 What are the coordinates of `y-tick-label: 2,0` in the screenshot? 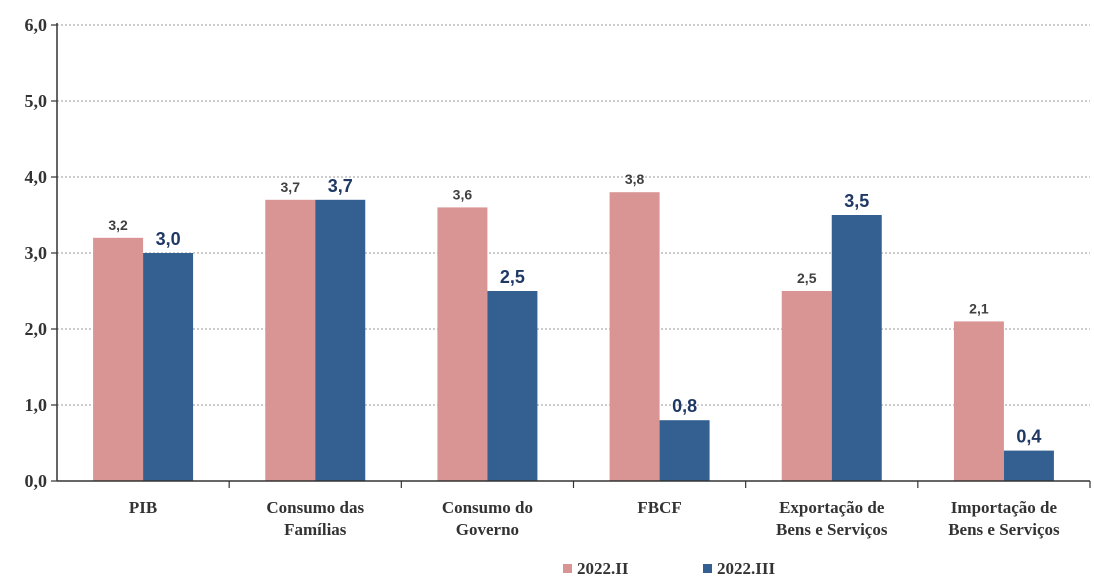 It's located at (36, 329).